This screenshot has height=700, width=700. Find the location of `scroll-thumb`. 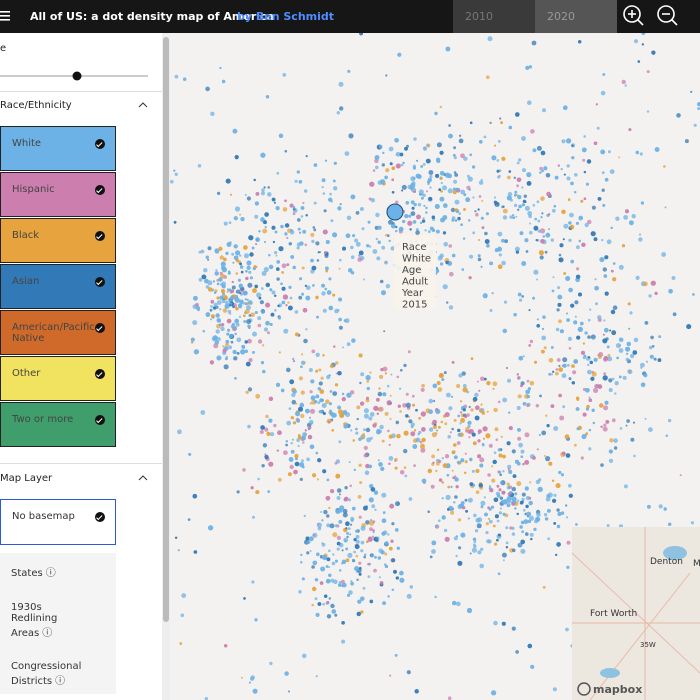

scroll-thumb is located at coordinates (166, 329).